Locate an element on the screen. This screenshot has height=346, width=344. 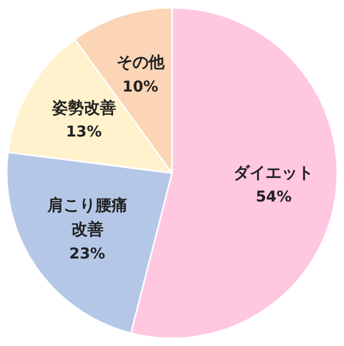
slice-label: その他 is located at coordinates (141, 62).